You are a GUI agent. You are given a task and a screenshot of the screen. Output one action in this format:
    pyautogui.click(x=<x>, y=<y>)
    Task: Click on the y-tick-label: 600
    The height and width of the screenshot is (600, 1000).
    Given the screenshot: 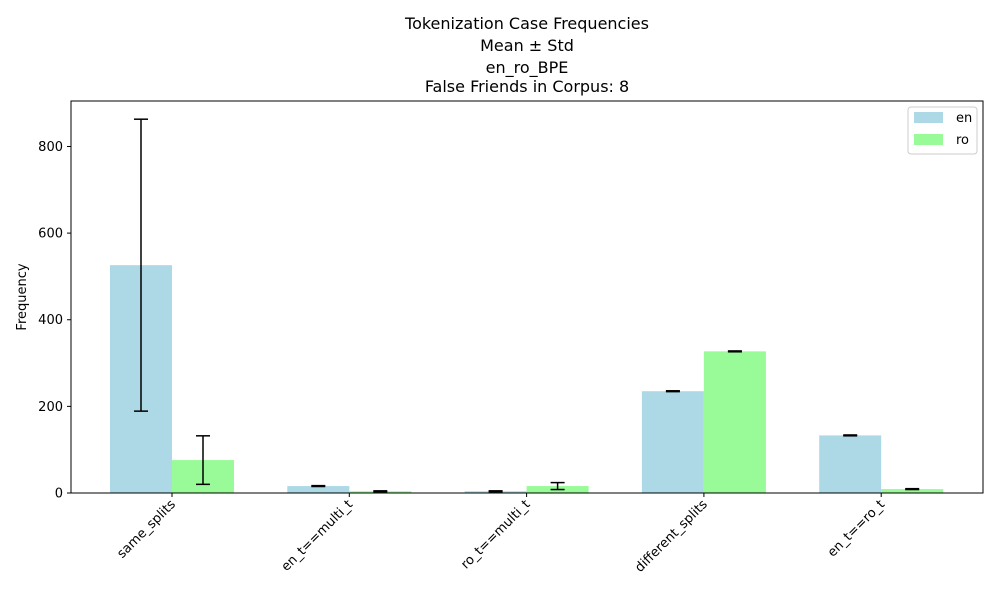 What is the action you would take?
    pyautogui.click(x=50, y=234)
    